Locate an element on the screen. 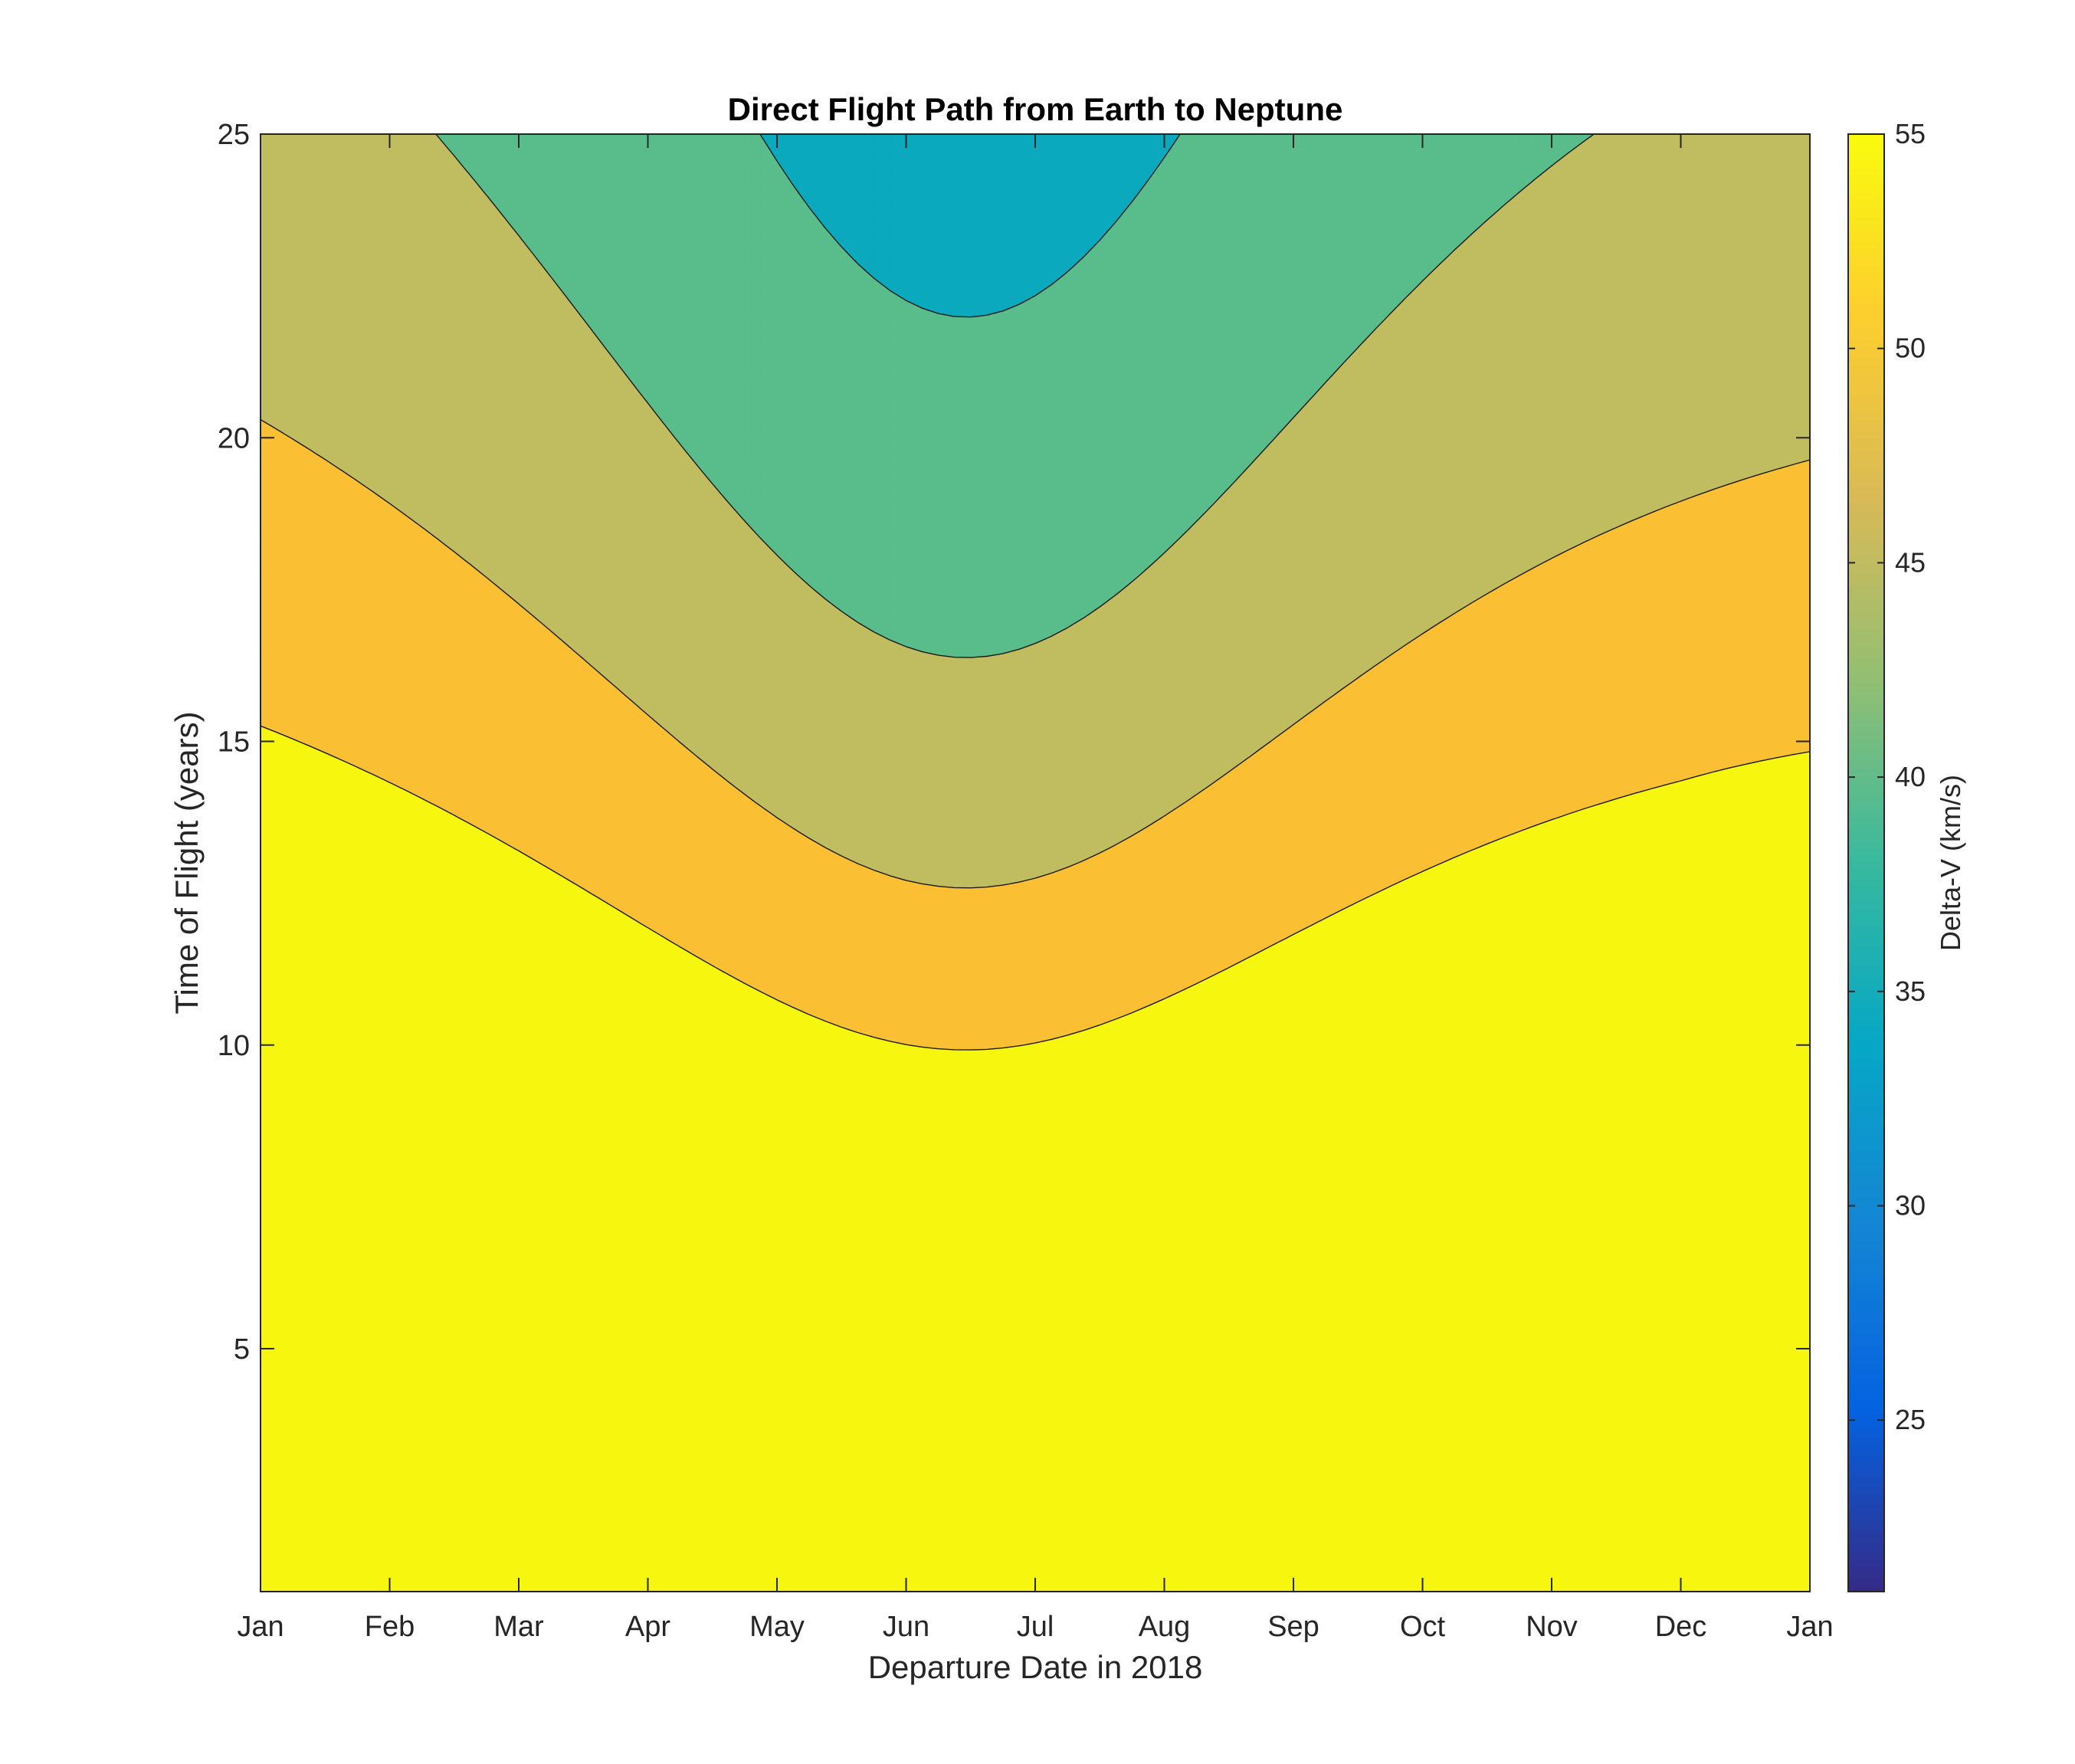 The height and width of the screenshot is (1764, 2075). x-tick-label: Feb is located at coordinates (390, 1627).